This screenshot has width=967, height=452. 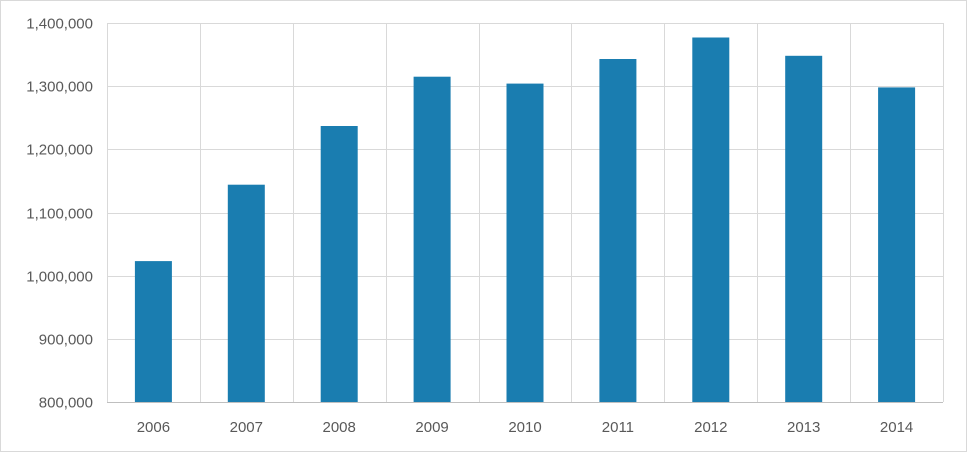 I want to click on bar-2012, so click(x=711, y=219).